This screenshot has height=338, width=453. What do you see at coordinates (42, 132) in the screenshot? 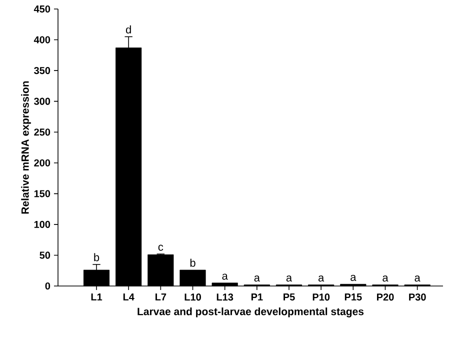
I see `y-tick-label: 250` at bounding box center [42, 132].